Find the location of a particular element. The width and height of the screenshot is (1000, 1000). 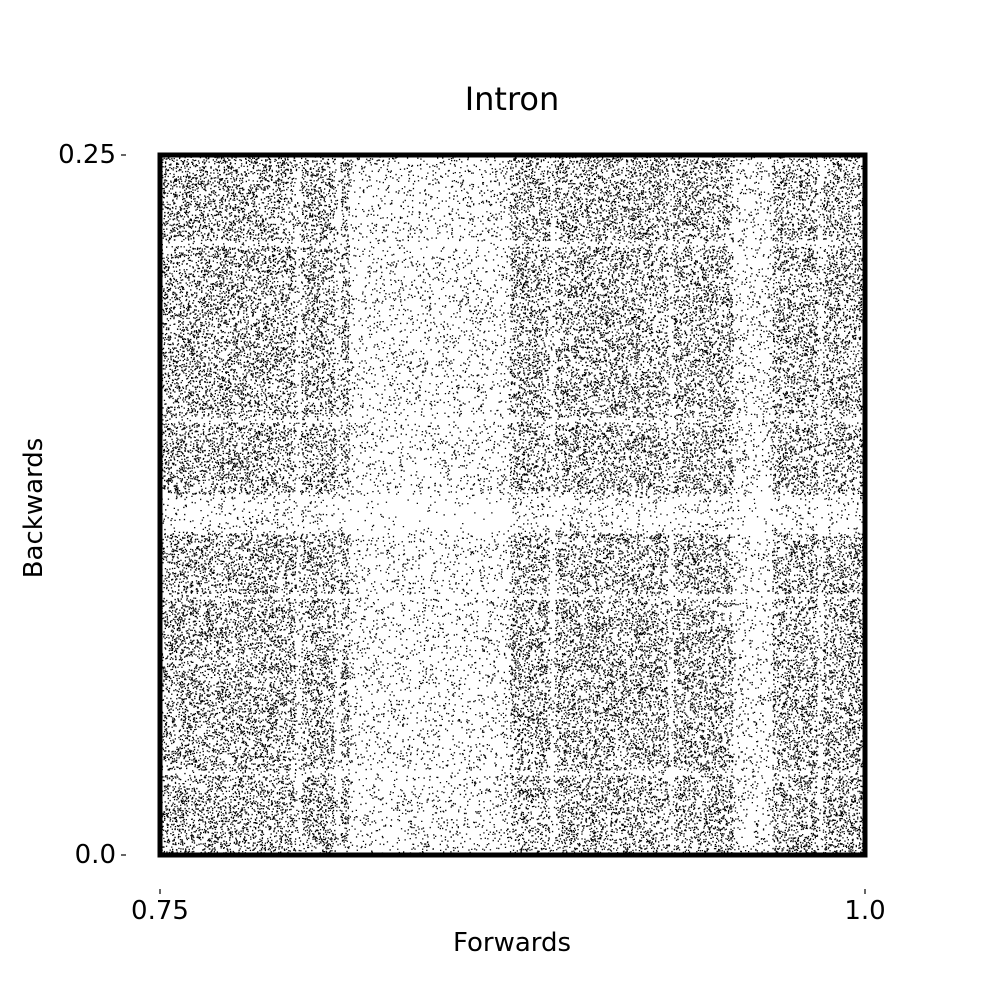

chart-title: Intron is located at coordinates (512, 99).